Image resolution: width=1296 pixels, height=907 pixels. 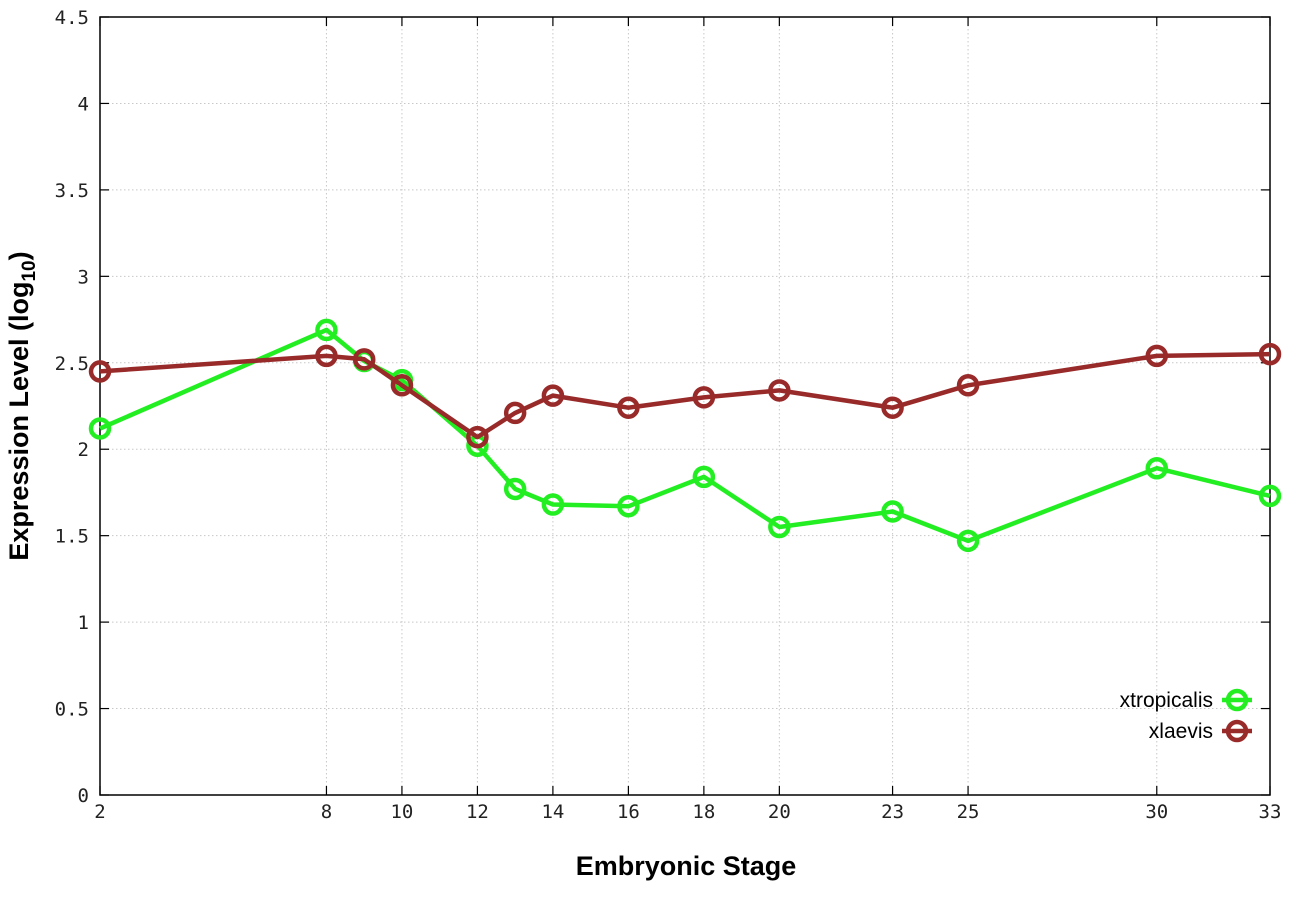 I want to click on legend-entry-xlaevis: xlaevis, so click(x=1200, y=731).